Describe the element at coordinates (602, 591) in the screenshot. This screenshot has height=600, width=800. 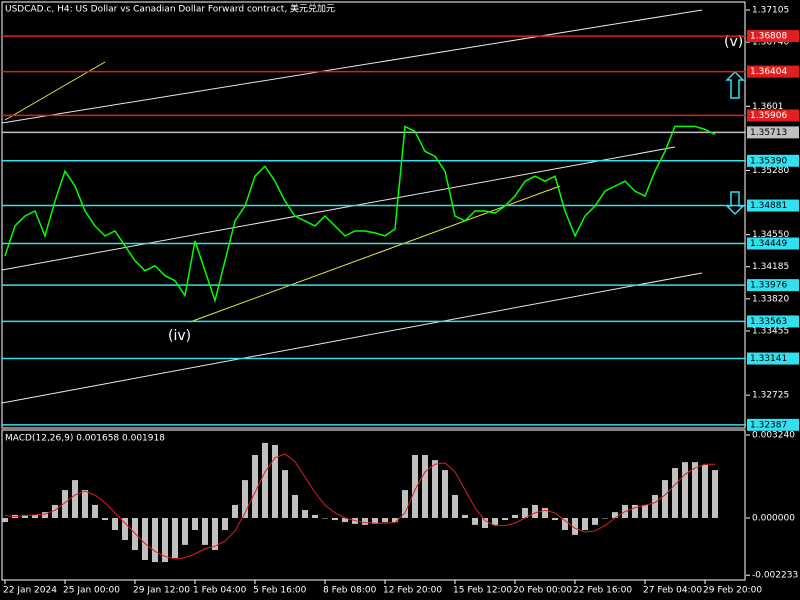
I see `x-tick-label: 22 Feb 16:00` at that location.